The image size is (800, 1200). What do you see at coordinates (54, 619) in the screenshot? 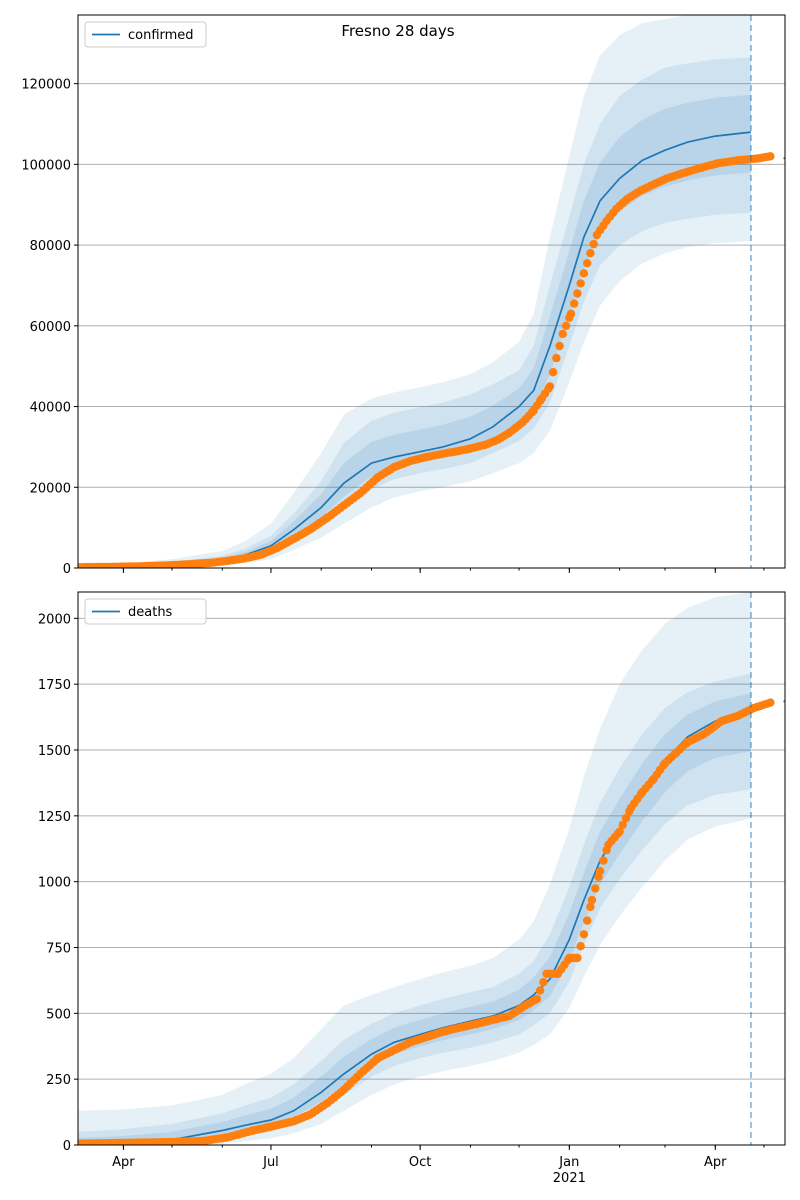
I see `y-tick-label: 2000` at bounding box center [54, 619].